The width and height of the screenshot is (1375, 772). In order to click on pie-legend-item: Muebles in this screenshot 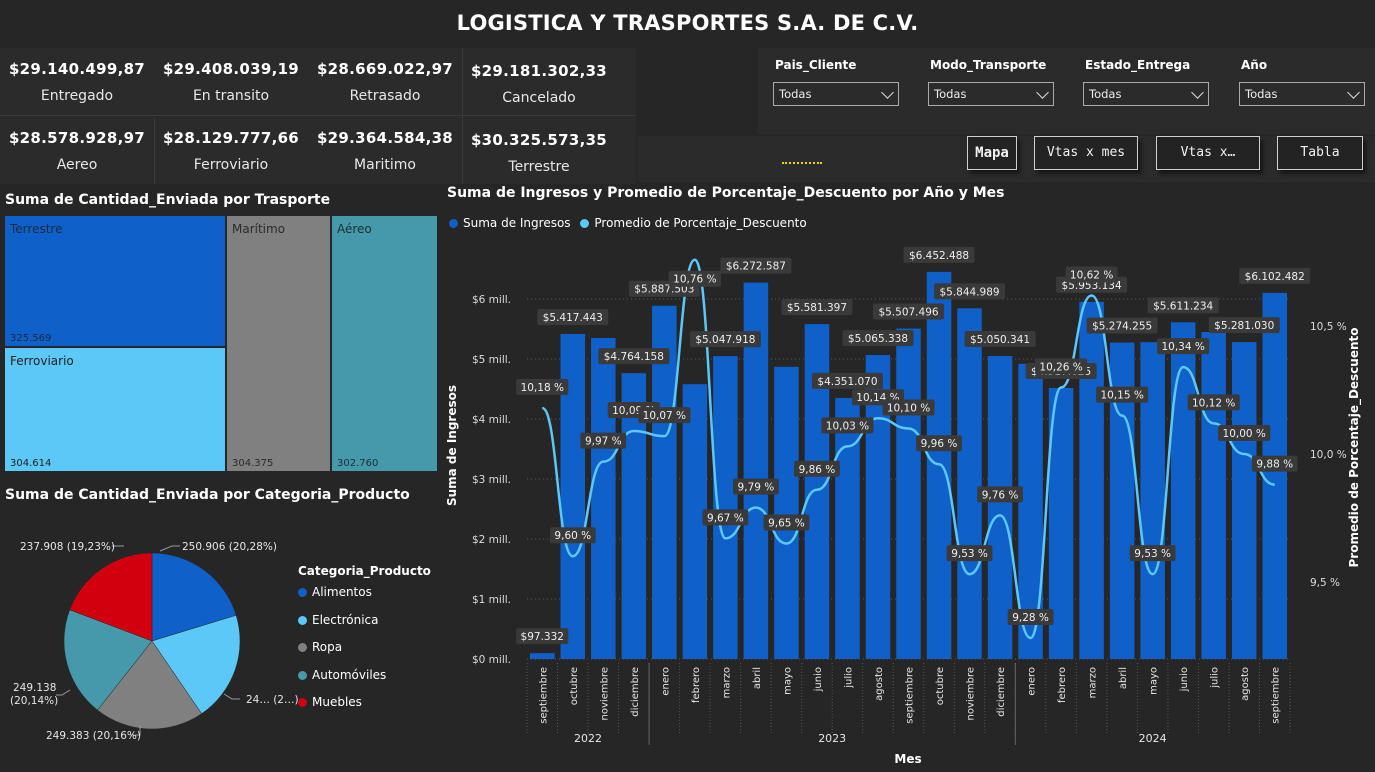, I will do `click(330, 702)`.